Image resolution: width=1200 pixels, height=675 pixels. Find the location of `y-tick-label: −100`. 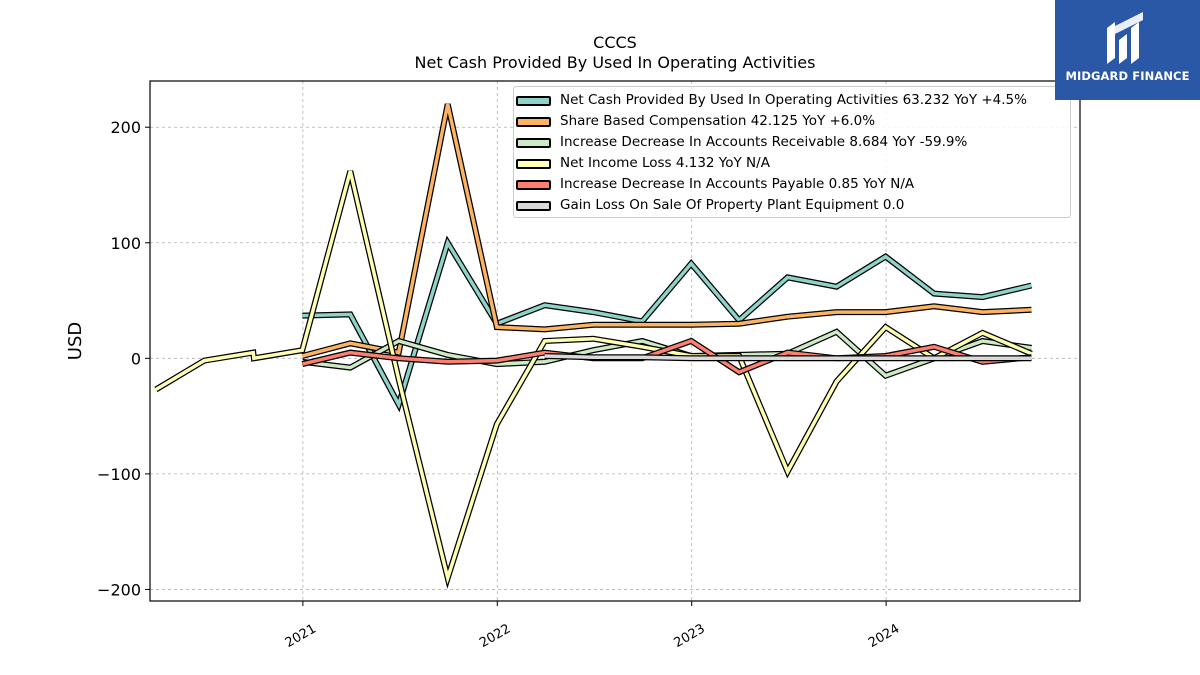

y-tick-label: −100 is located at coordinates (119, 474).